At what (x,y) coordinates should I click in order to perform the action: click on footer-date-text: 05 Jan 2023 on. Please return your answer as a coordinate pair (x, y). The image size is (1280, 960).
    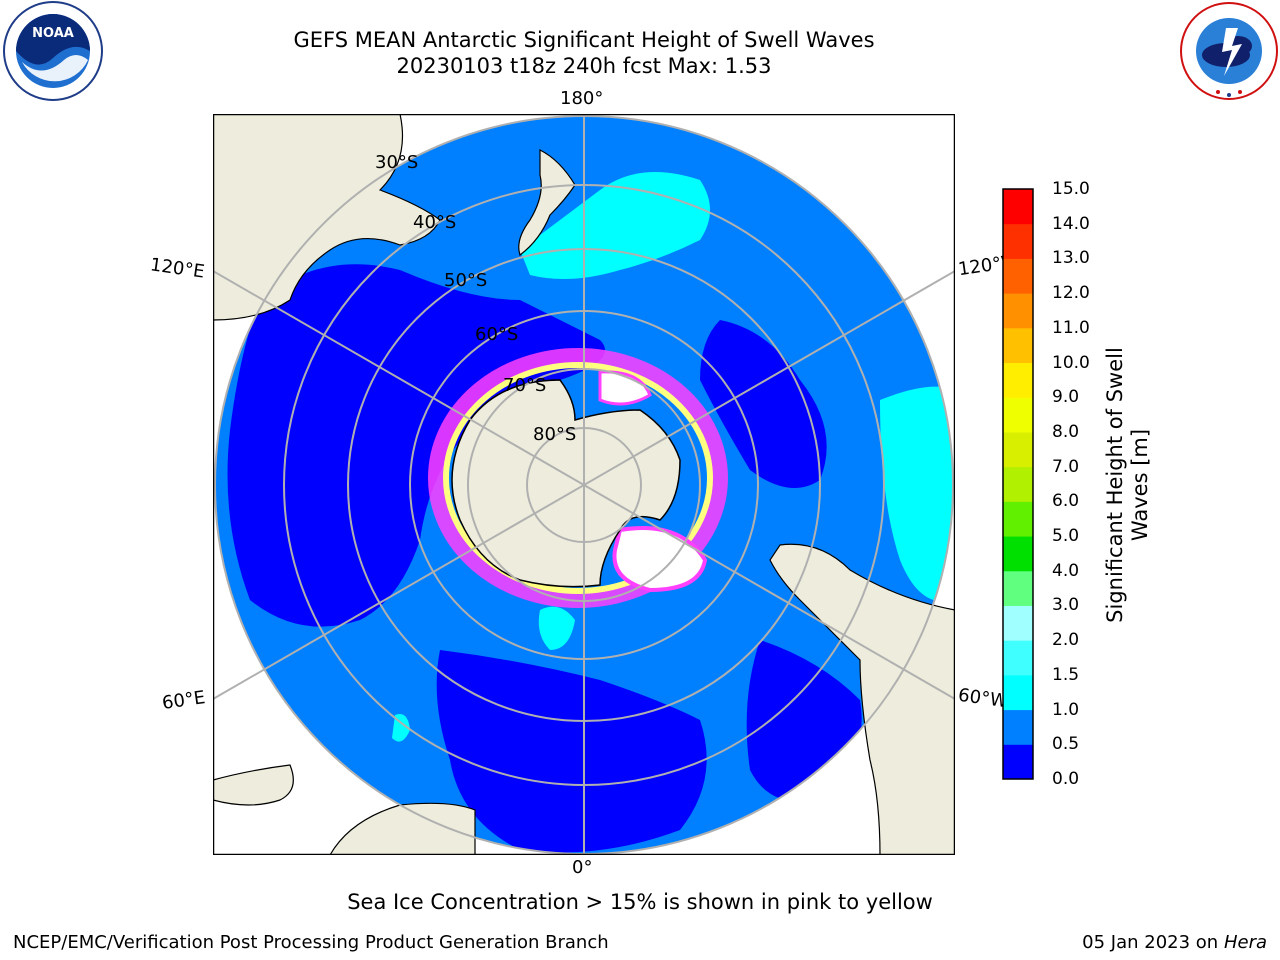
    Looking at the image, I should click on (1150, 942).